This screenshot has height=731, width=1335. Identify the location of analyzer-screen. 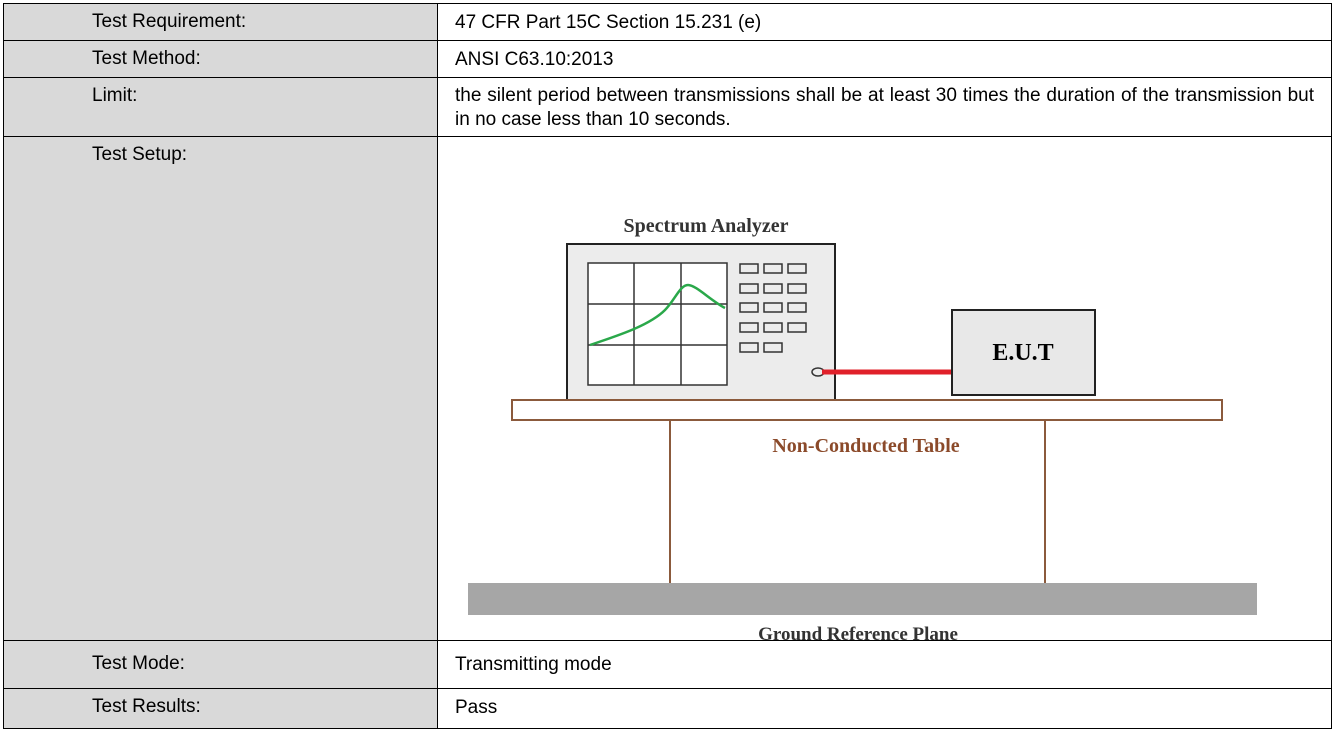
(657, 324).